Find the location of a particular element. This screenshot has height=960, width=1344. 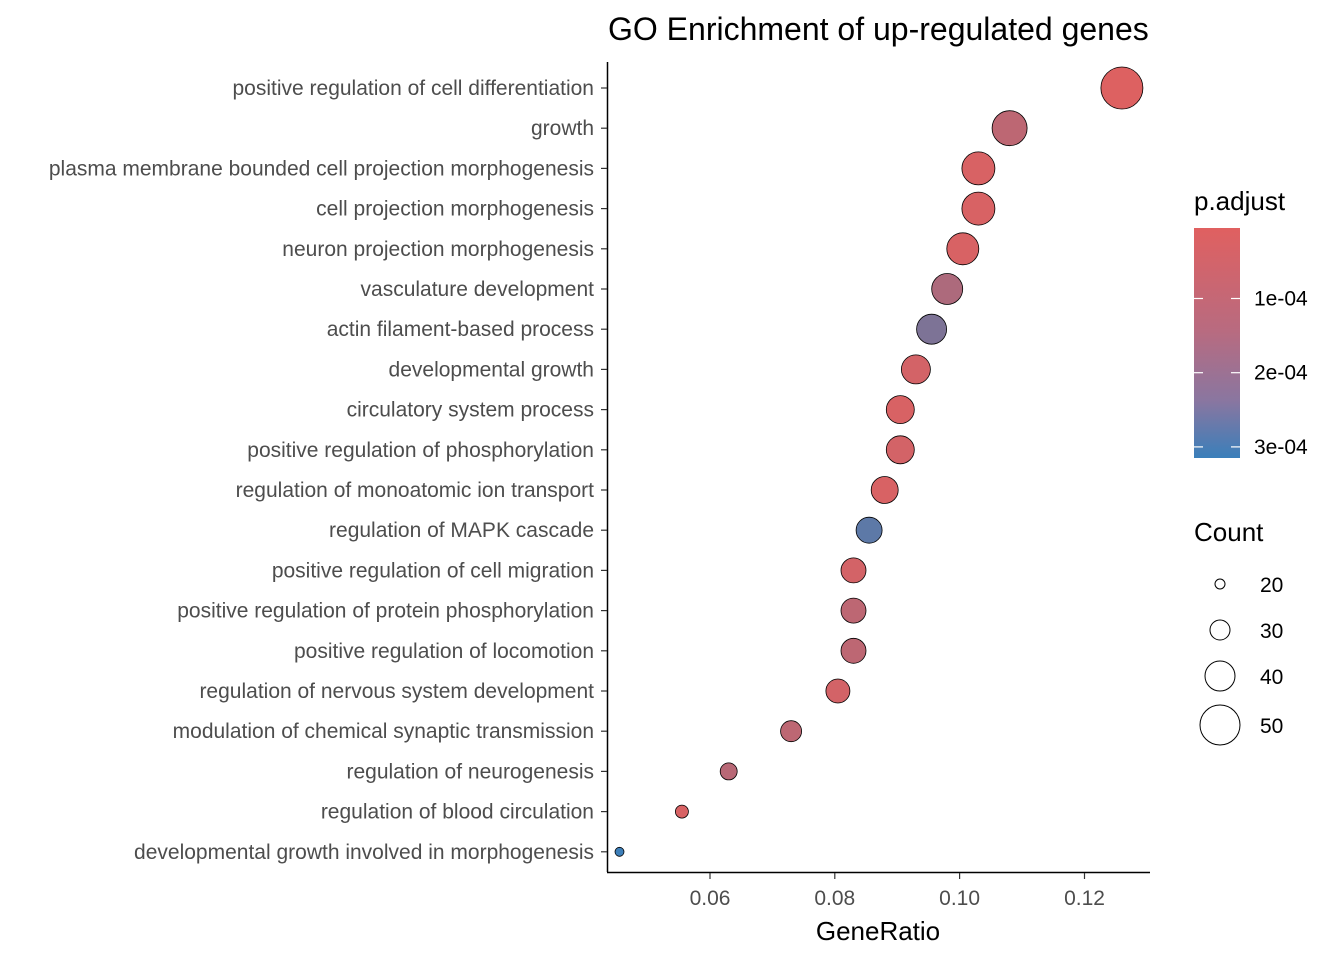

color-tick-label: 2e-04 is located at coordinates (1281, 373).